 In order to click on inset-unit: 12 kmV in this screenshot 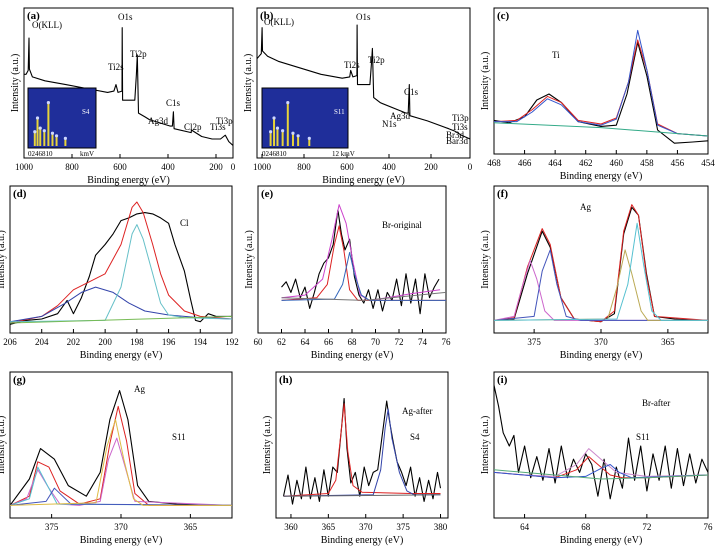, I will do `click(343, 154)`.